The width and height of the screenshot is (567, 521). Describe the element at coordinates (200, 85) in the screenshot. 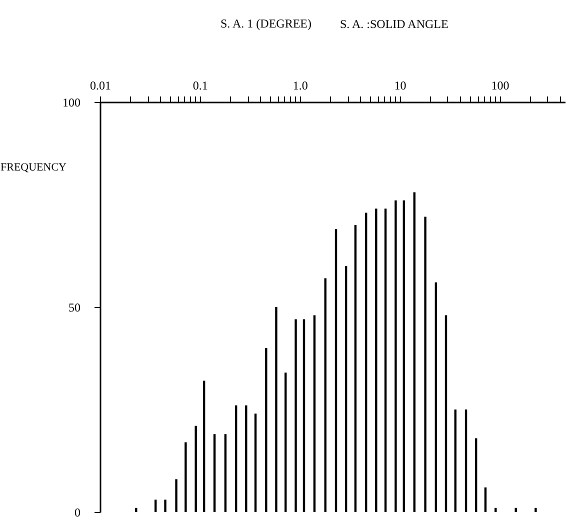

I see `x-tick-label: 0.1` at that location.